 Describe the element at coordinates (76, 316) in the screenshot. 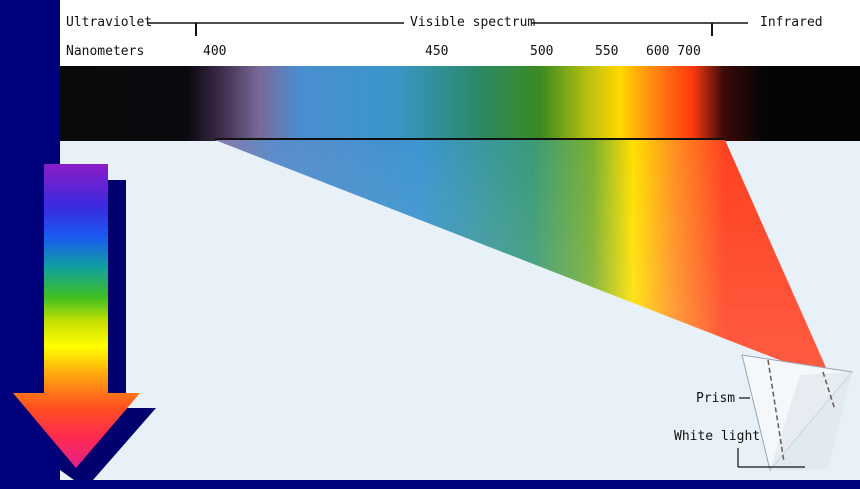

I see `arrow-body` at that location.